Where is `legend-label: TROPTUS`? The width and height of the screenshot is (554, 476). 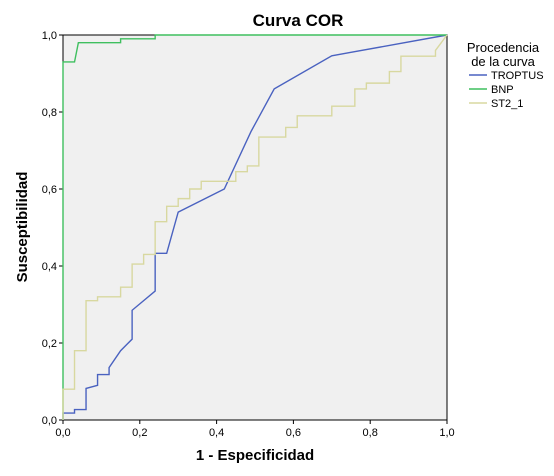
legend-label: TROPTUS is located at coordinates (517, 76).